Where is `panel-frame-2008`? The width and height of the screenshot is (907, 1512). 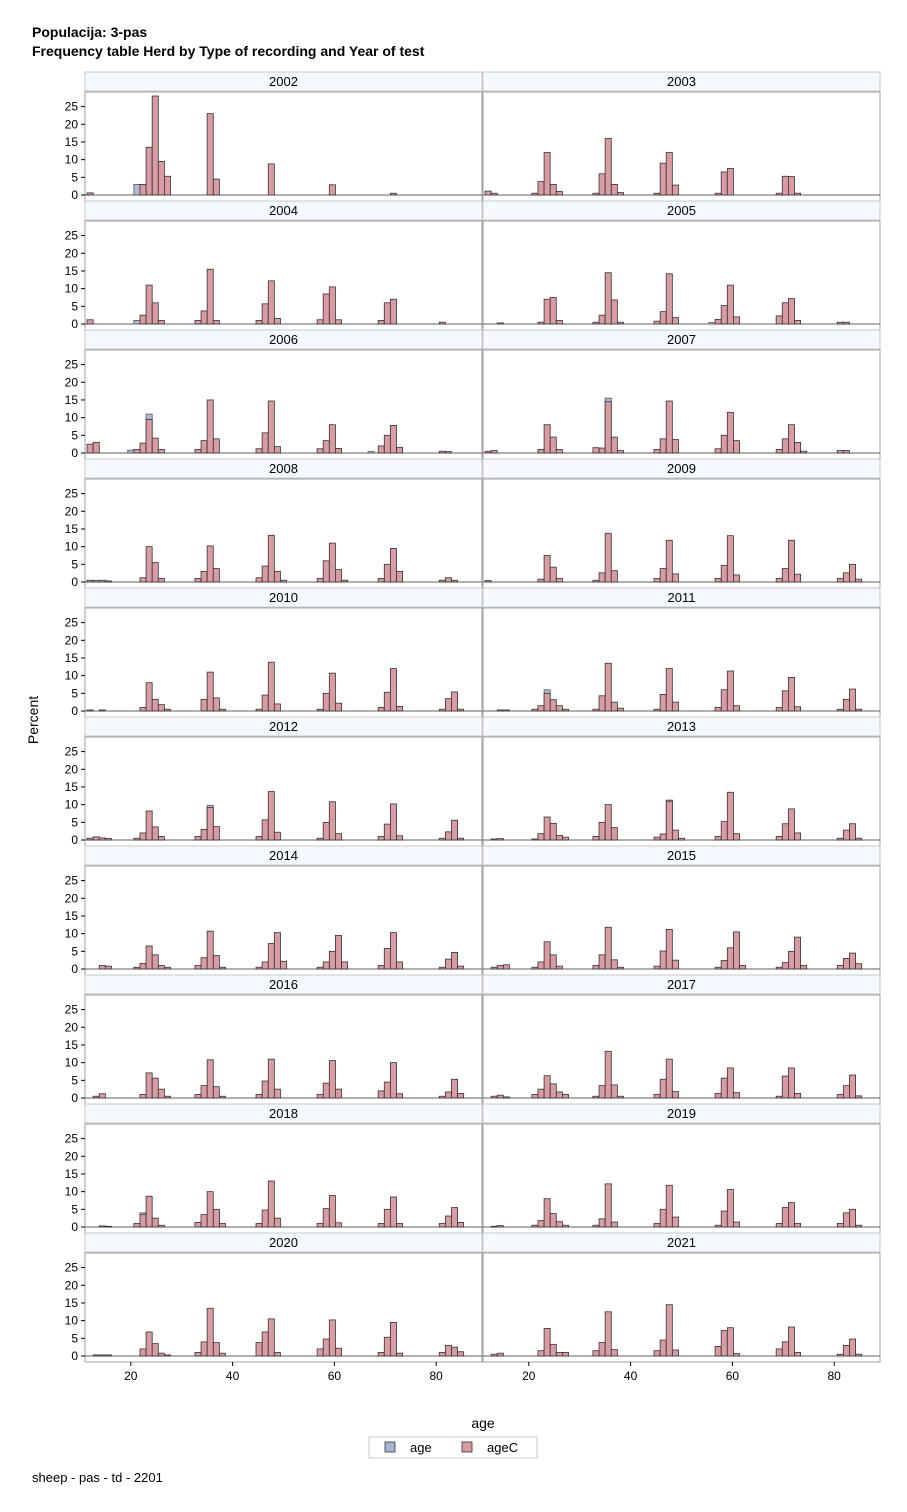 panel-frame-2008 is located at coordinates (283, 533).